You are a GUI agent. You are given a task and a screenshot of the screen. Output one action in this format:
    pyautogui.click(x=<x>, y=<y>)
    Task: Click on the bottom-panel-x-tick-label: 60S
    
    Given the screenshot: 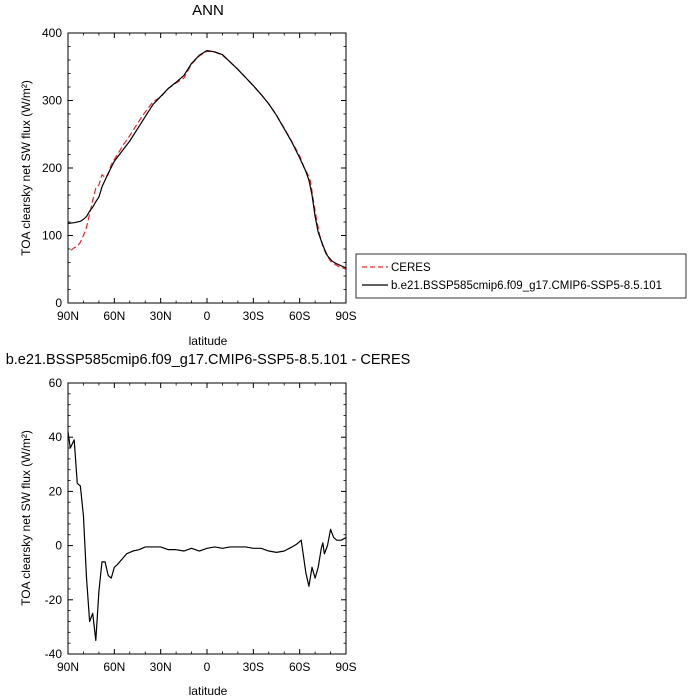 What is the action you would take?
    pyautogui.click(x=299, y=667)
    